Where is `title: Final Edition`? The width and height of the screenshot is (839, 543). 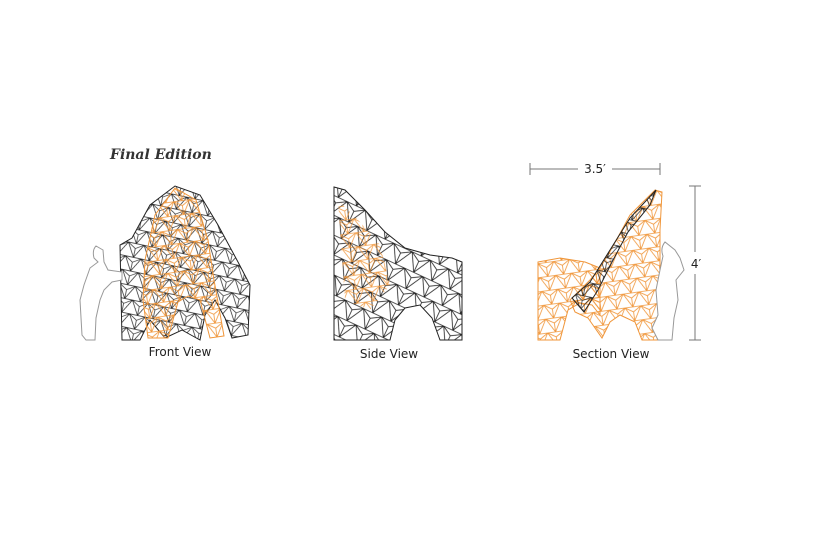
title: Final Edition is located at coordinates (160, 155).